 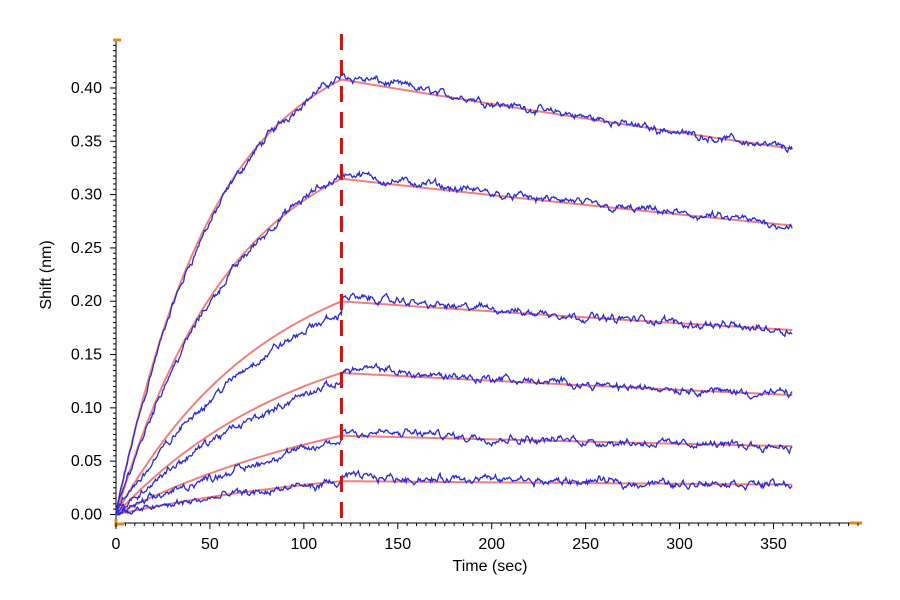 What do you see at coordinates (86, 141) in the screenshot?
I see `y-tick-label: 0.35` at bounding box center [86, 141].